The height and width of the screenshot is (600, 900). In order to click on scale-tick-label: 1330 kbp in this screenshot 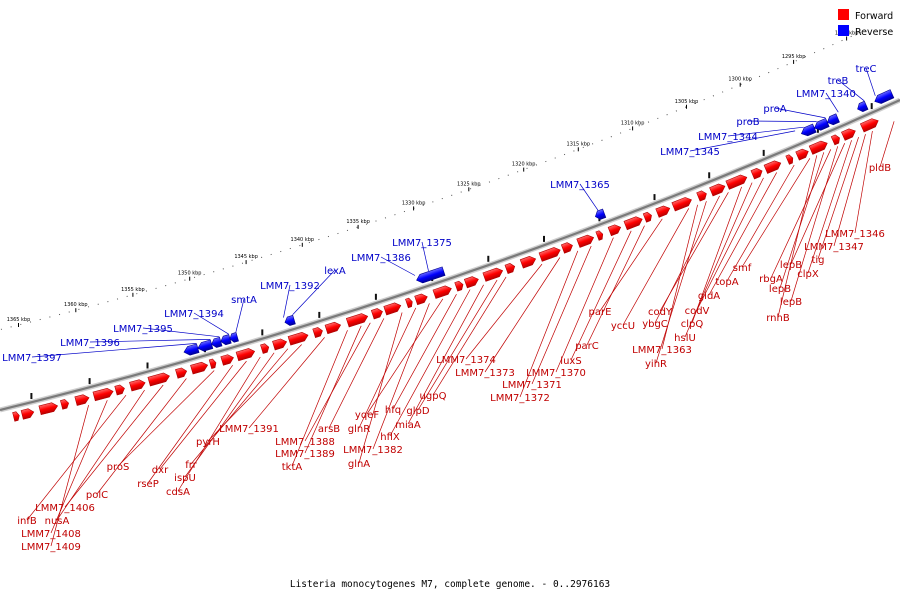, I will do `click(414, 203)`.